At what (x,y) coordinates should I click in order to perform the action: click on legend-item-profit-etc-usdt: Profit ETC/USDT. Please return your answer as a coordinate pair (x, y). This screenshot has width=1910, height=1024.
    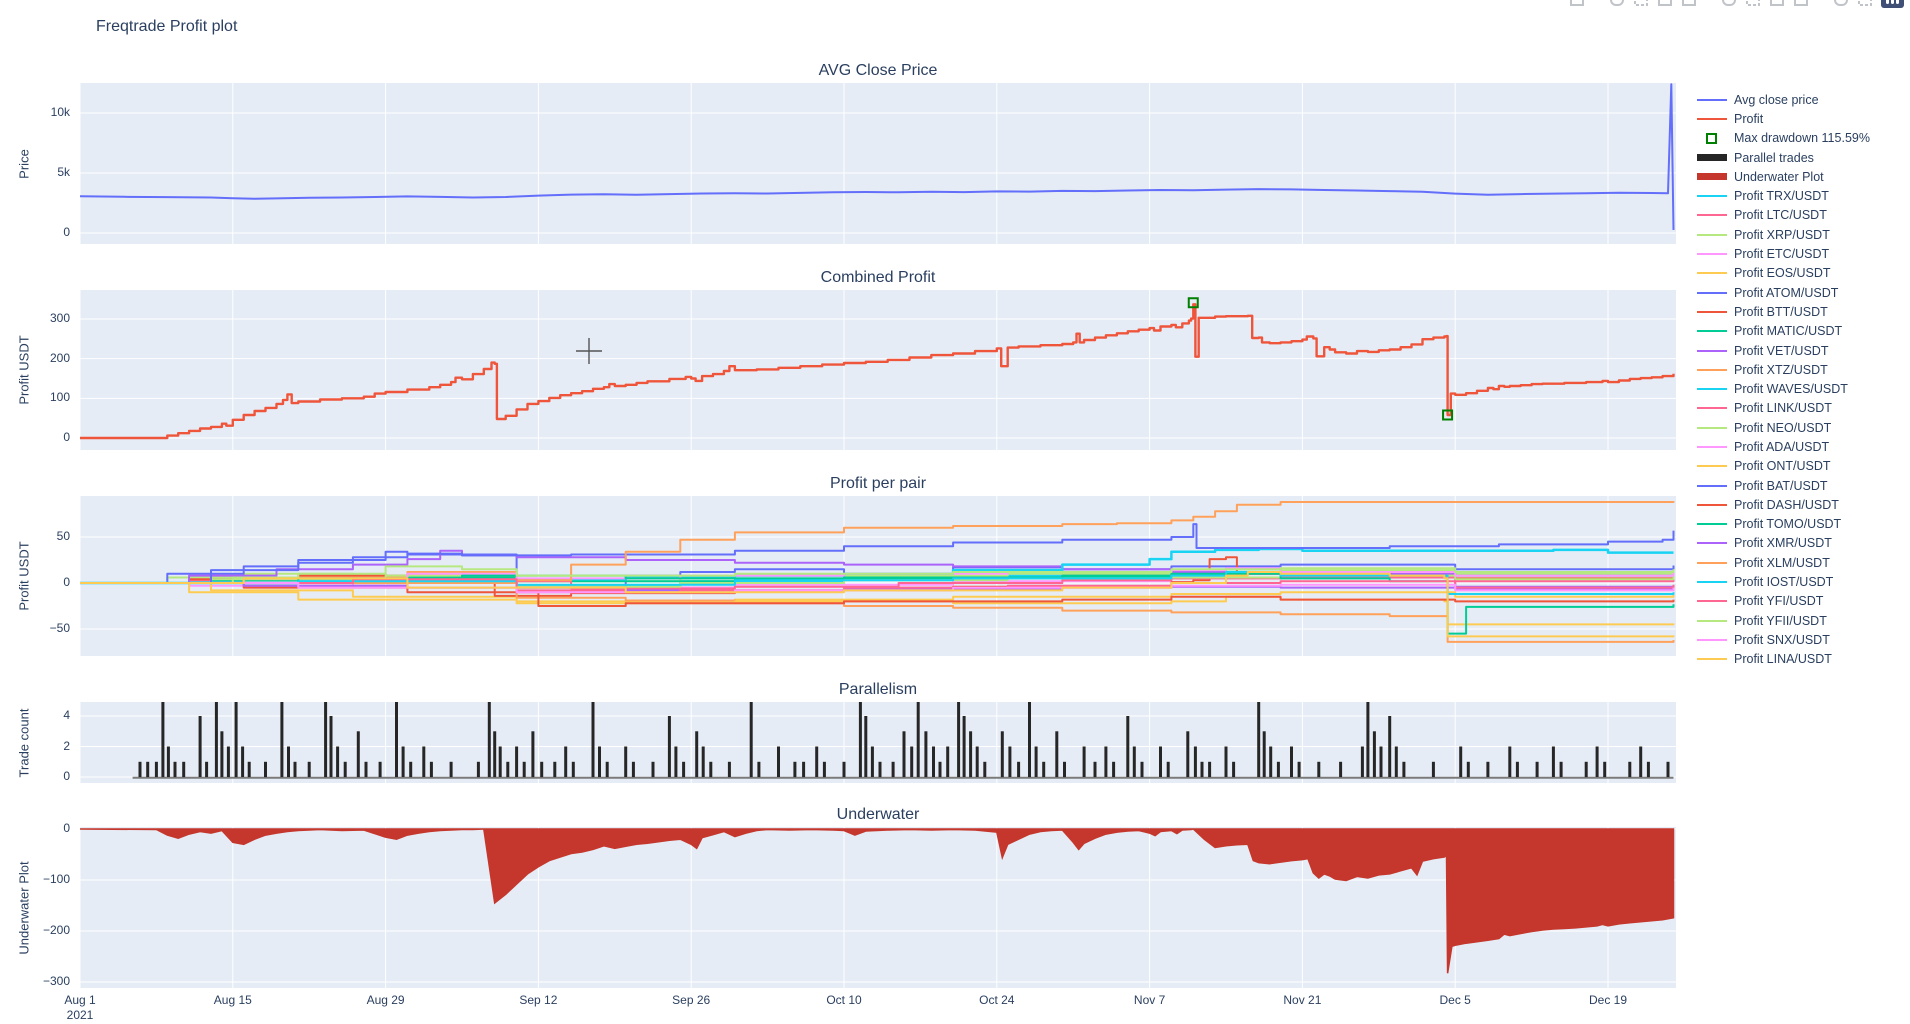
    Looking at the image, I should click on (1803, 253).